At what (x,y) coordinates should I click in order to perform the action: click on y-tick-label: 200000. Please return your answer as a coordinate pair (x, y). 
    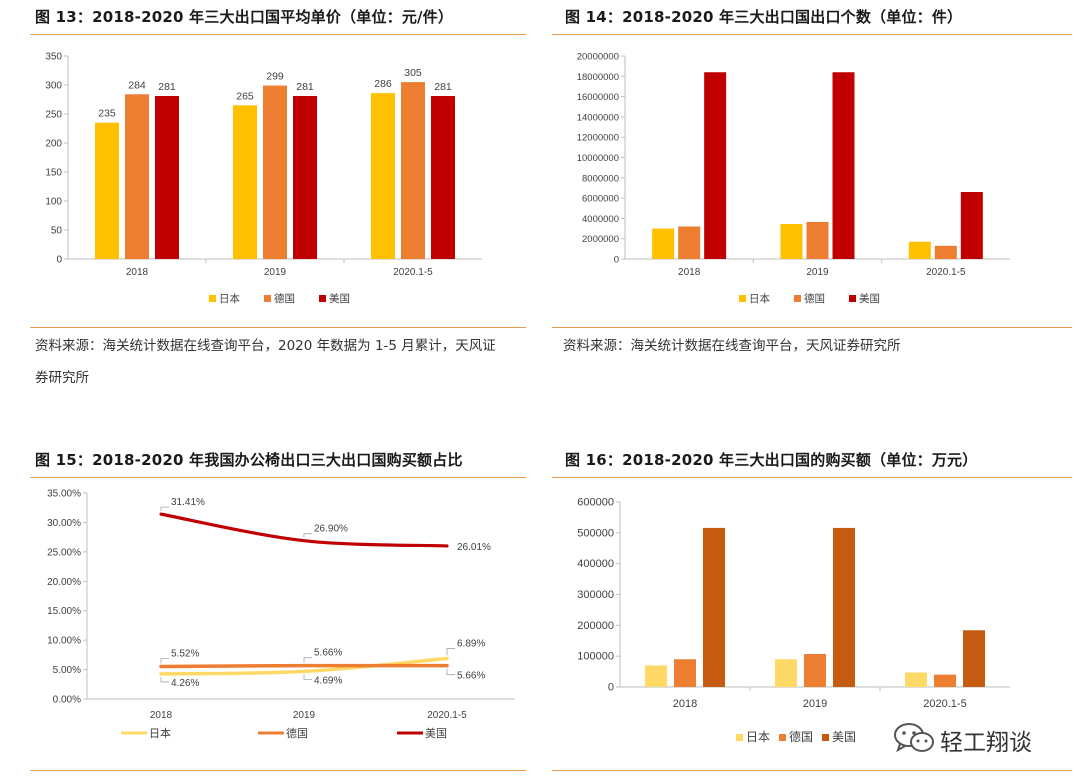
    Looking at the image, I should click on (595, 626).